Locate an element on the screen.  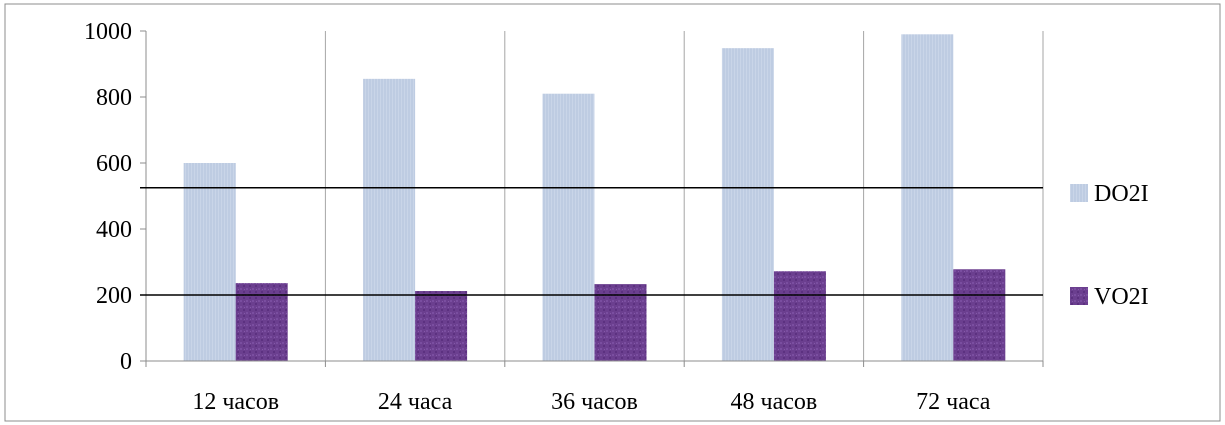
y-tick-label: 1000 is located at coordinates (108, 32).